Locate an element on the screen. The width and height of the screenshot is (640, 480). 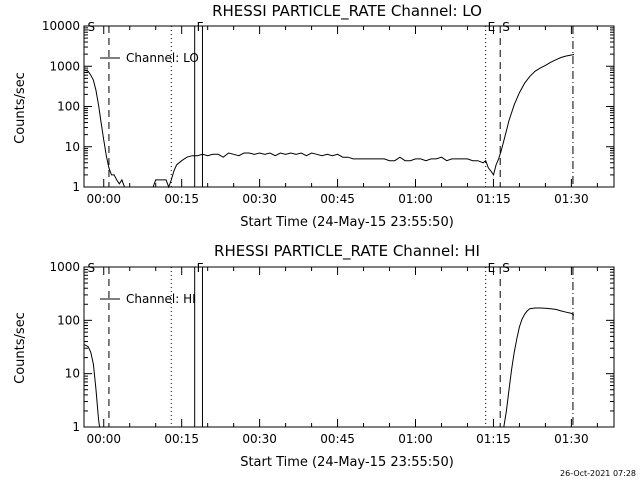
legend-label: Channel: LO is located at coordinates (162, 58).